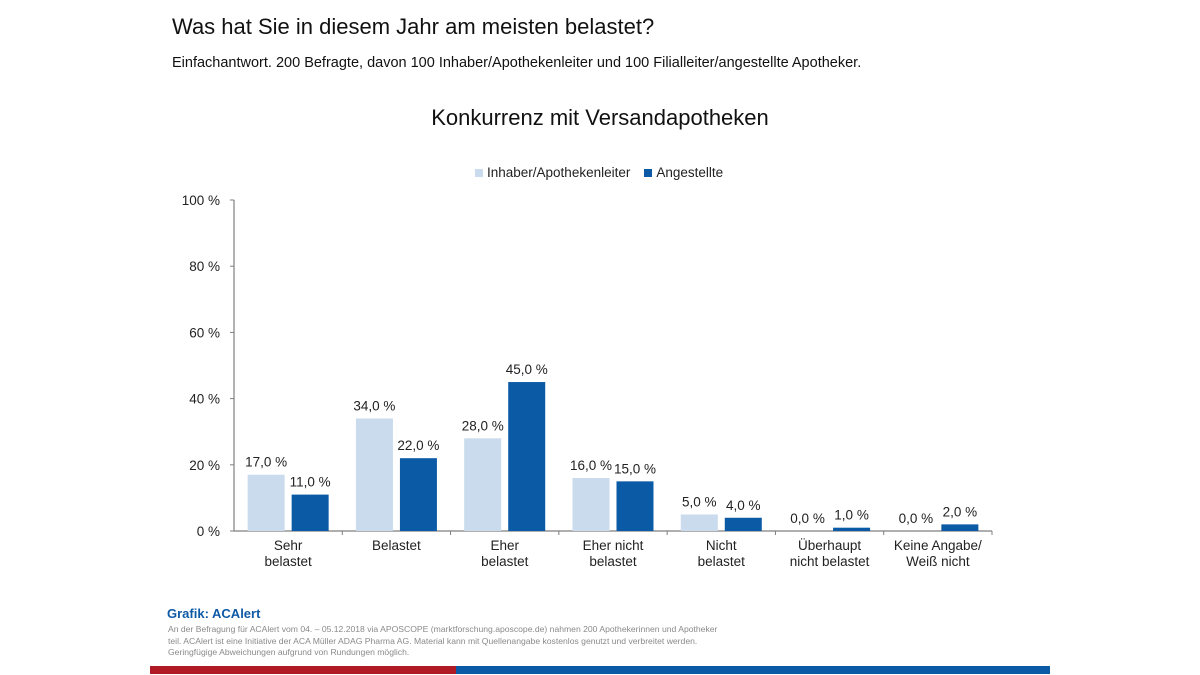 Image resolution: width=1200 pixels, height=675 pixels. What do you see at coordinates (288, 545) in the screenshot?
I see `x-tick-label-line: Sehr` at bounding box center [288, 545].